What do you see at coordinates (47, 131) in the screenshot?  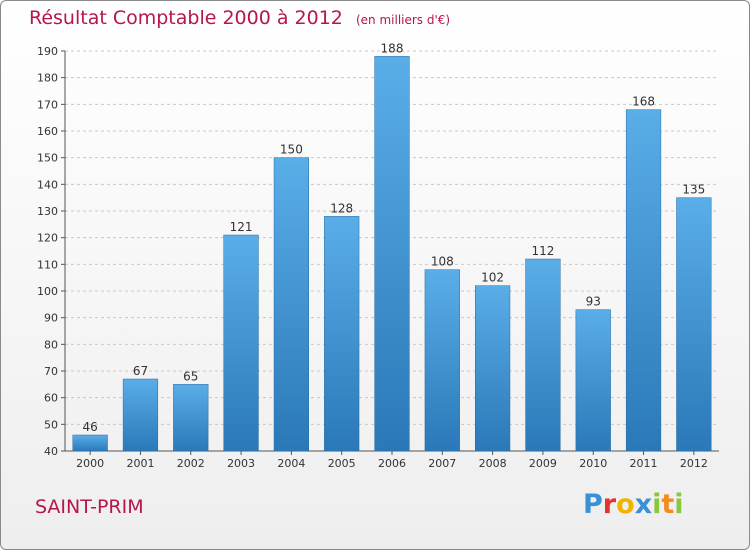 I see `y-tick-label: 160` at bounding box center [47, 131].